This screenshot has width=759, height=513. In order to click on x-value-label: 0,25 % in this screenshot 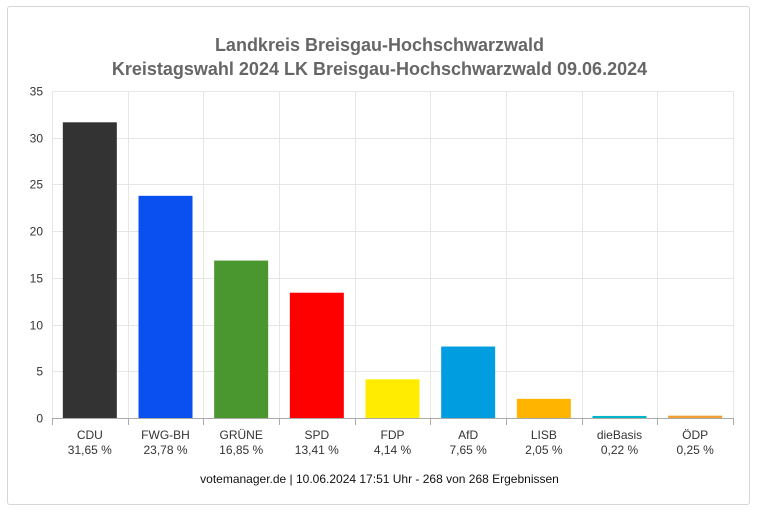, I will do `click(695, 450)`.